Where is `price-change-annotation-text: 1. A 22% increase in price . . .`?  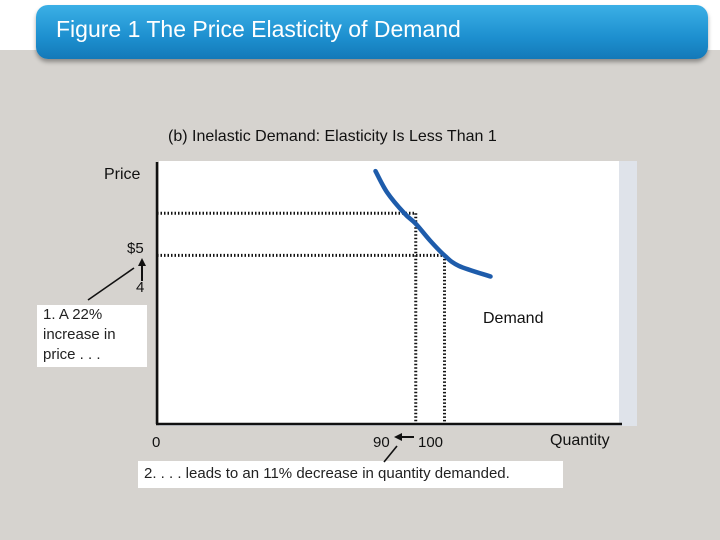
price-change-annotation-text: 1. A 22% increase in price . . . is located at coordinates (79, 334).